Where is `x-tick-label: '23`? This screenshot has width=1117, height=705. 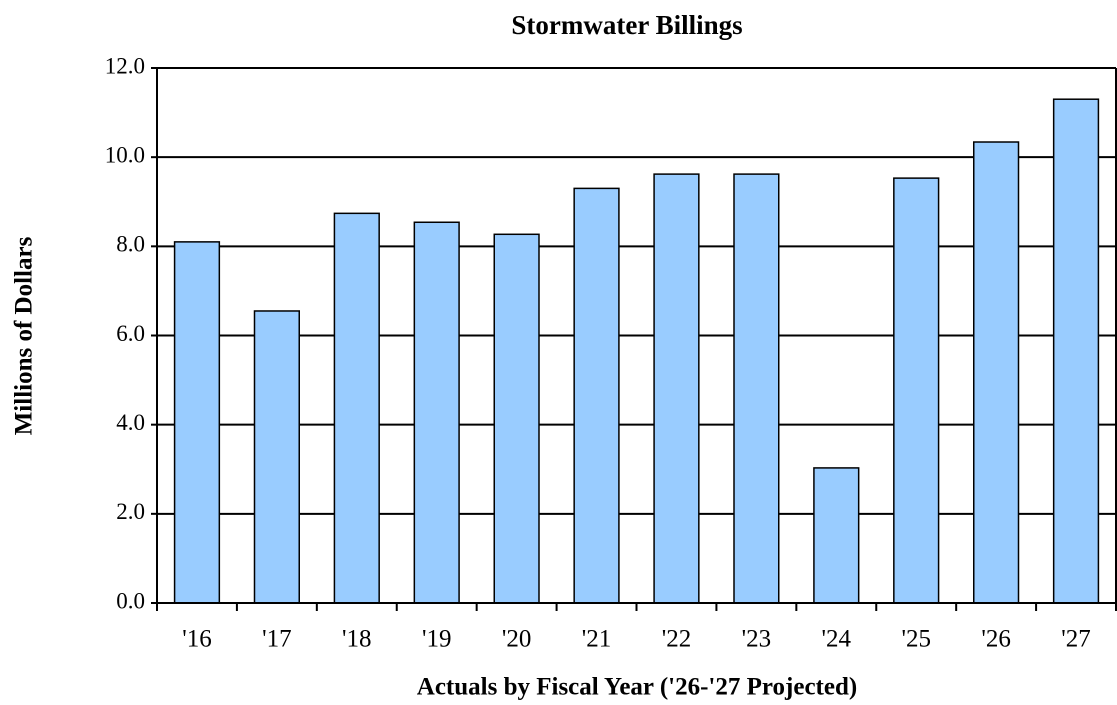 x-tick-label: '23 is located at coordinates (757, 639).